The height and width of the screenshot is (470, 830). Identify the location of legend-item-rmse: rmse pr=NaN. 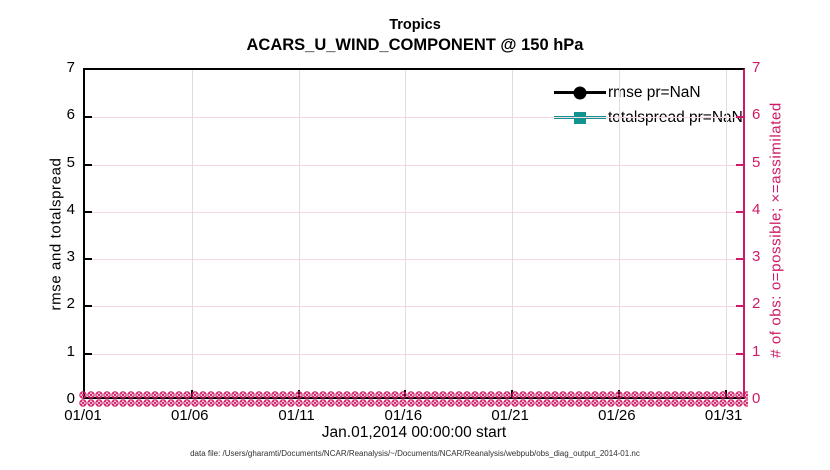
(648, 92).